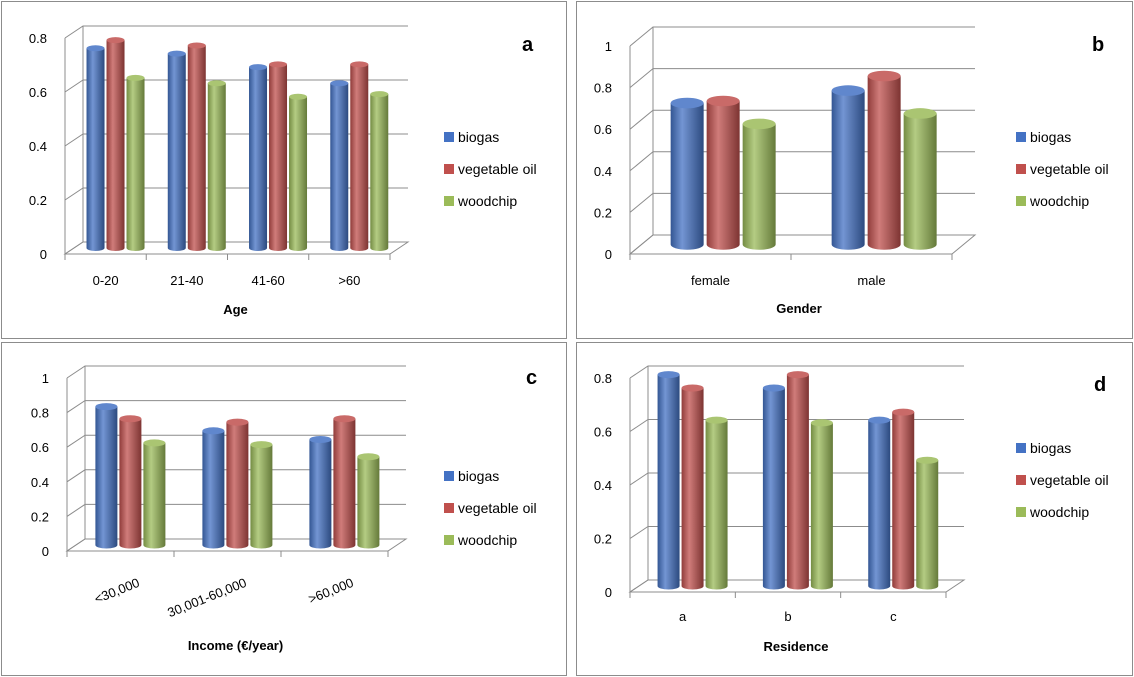  What do you see at coordinates (331, 591) in the screenshot?
I see `x-tick-label: >60,000` at bounding box center [331, 591].